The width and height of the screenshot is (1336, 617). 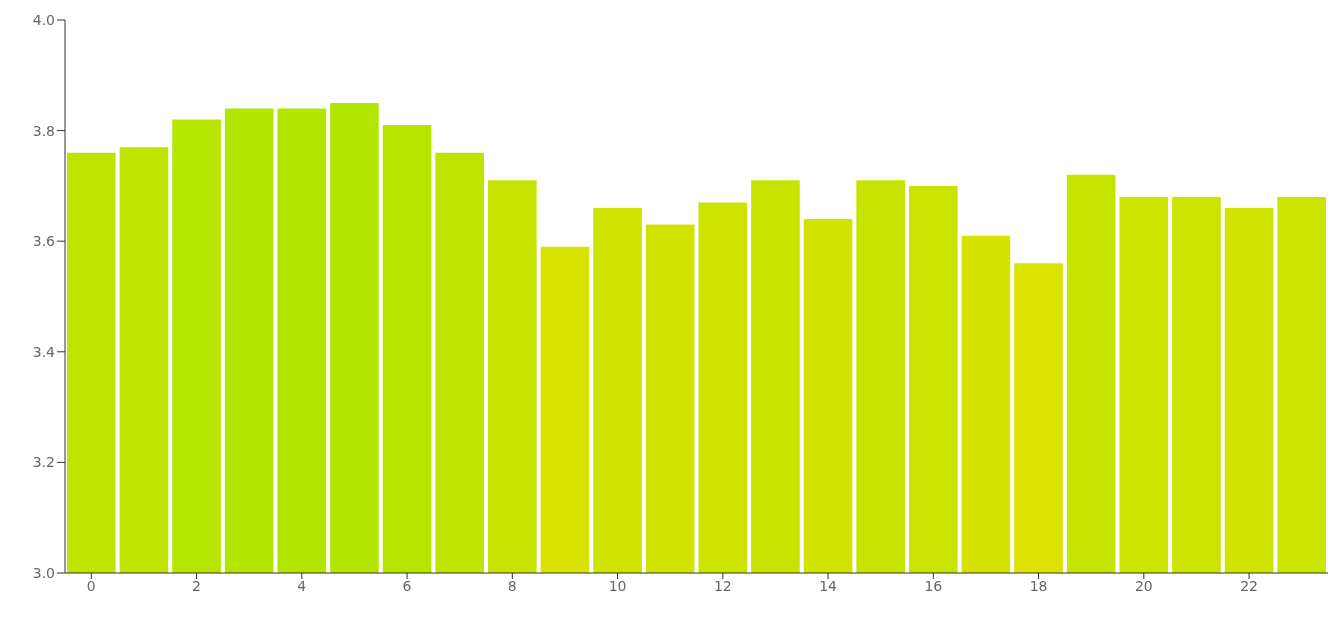 What do you see at coordinates (43, 130) in the screenshot?
I see `y-tick-label: 3.8` at bounding box center [43, 130].